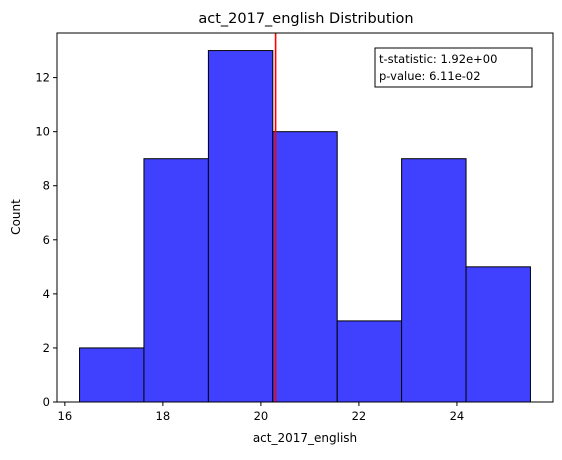  I want to click on y-tick-label: 8, so click(46, 186).